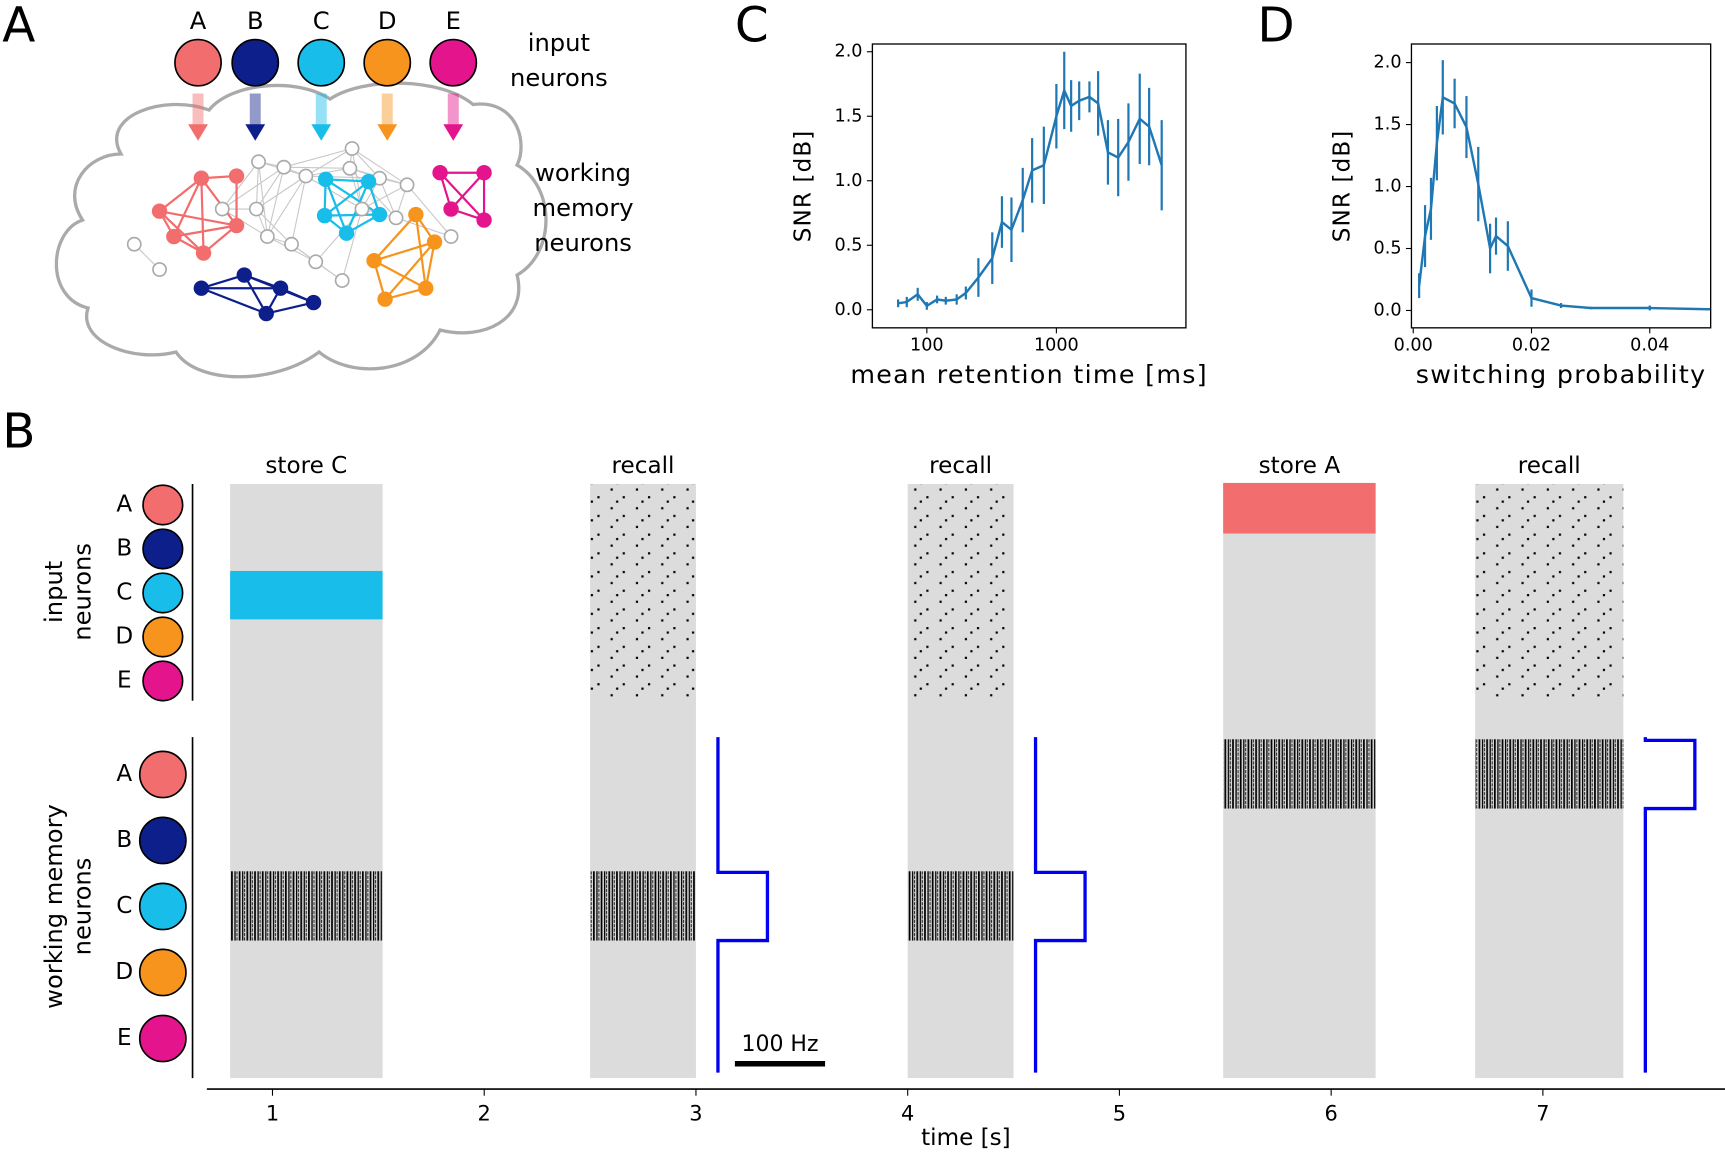 This screenshot has width=1725, height=1154. Describe the element at coordinates (54, 592) in the screenshot. I see `axis-label: input` at that location.